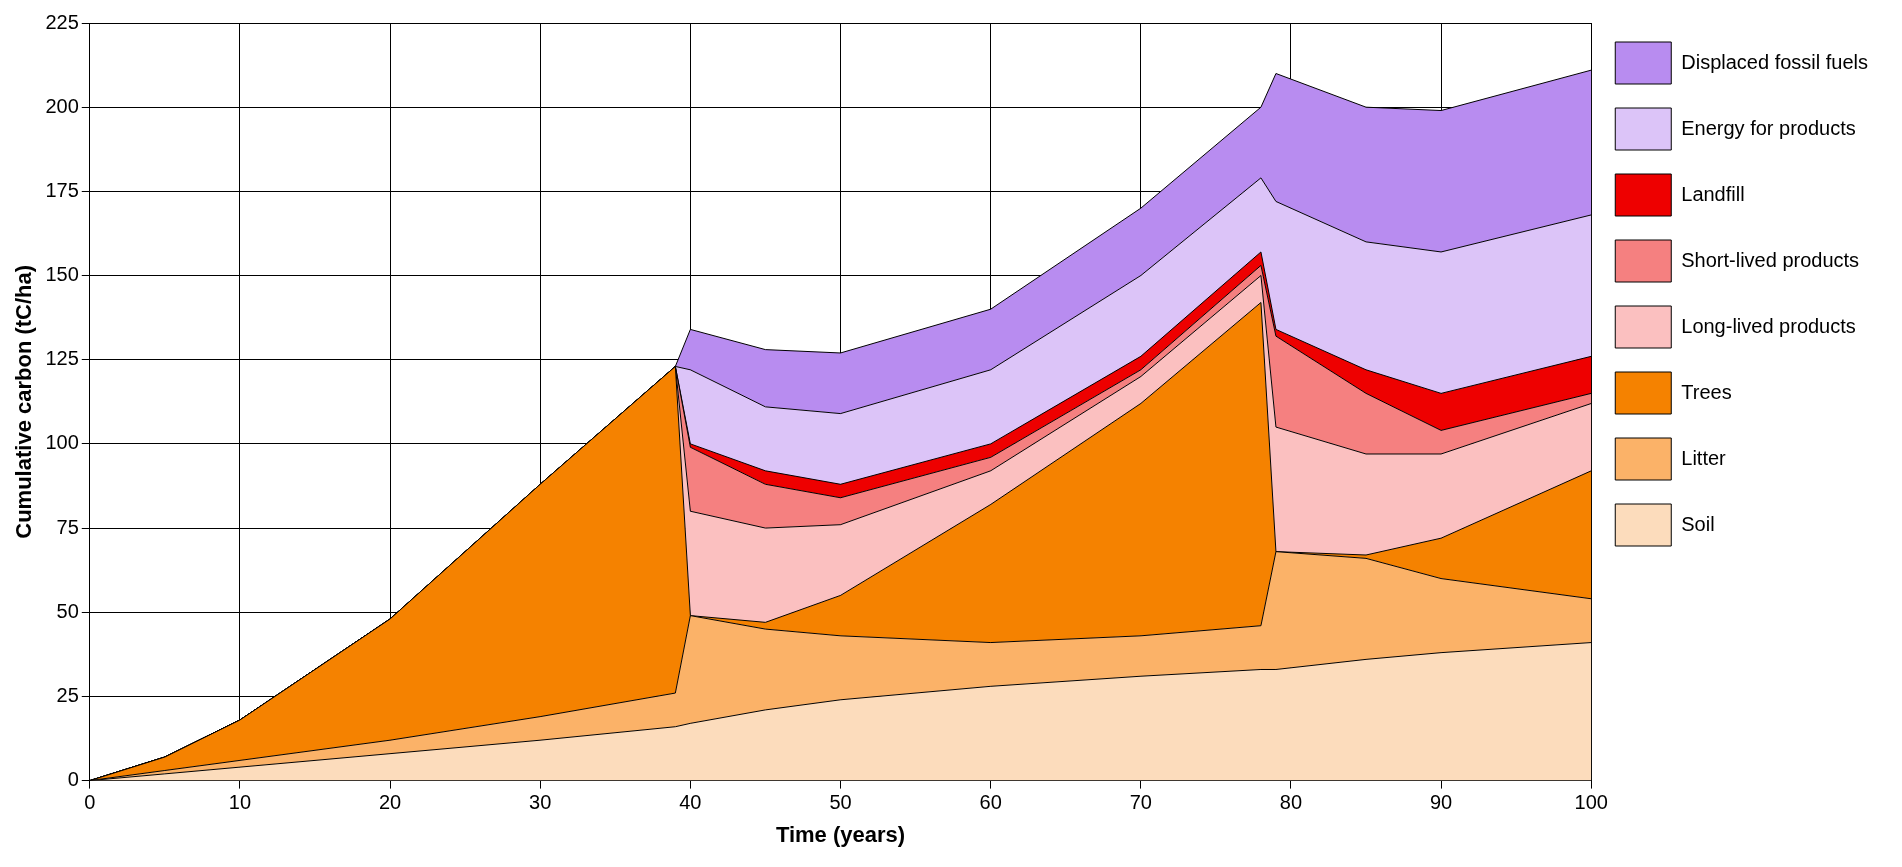  Describe the element at coordinates (1713, 193) in the screenshot. I see `legend-label: Landfill` at that location.